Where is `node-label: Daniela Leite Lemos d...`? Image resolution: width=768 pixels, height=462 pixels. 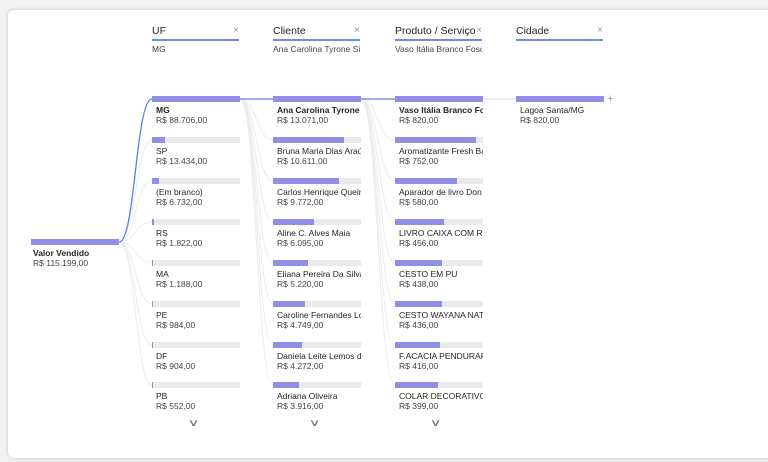 node-label: Daniela Leite Lemos d... is located at coordinates (319, 356).